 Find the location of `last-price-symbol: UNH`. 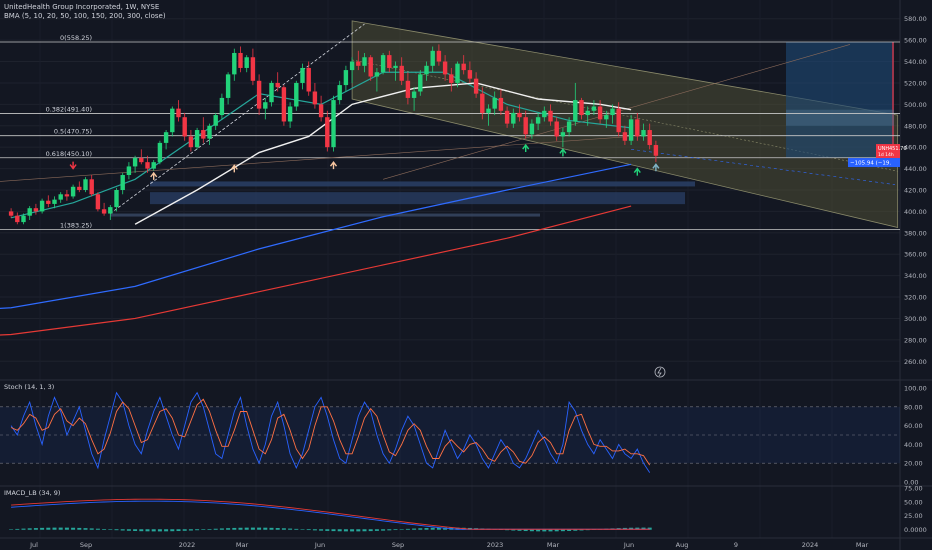

last-price-symbol: UNH is located at coordinates (883, 149).